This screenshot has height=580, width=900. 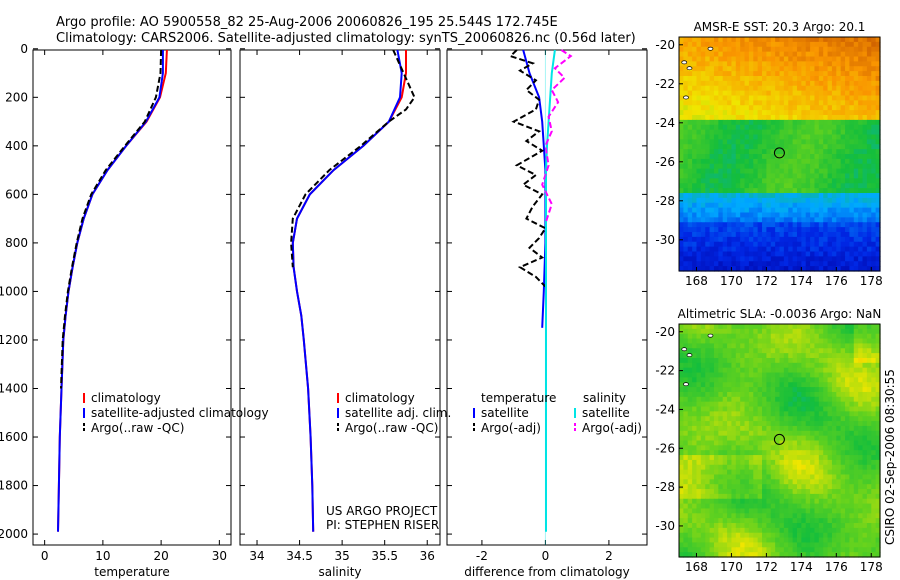 I want to click on sla_map-xtick-label: 176, so click(x=836, y=567).